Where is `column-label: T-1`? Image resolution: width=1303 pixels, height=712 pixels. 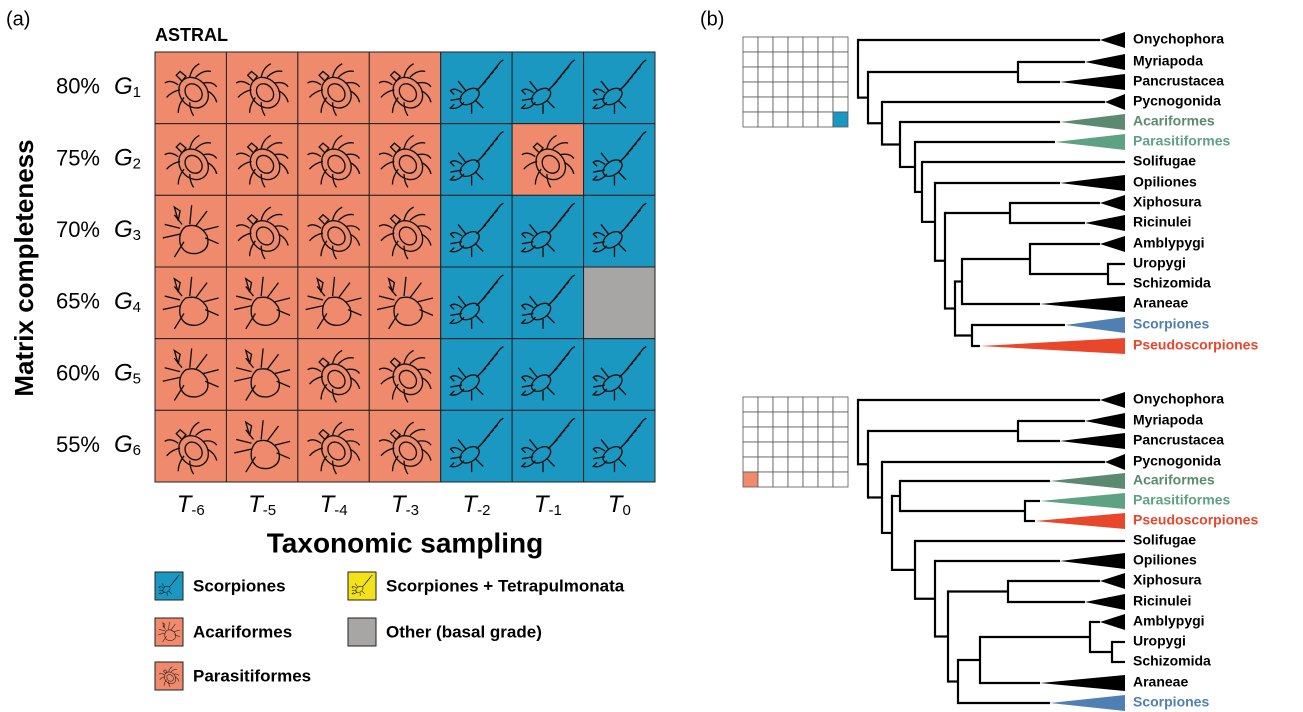
column-label: T-1 is located at coordinates (548, 505).